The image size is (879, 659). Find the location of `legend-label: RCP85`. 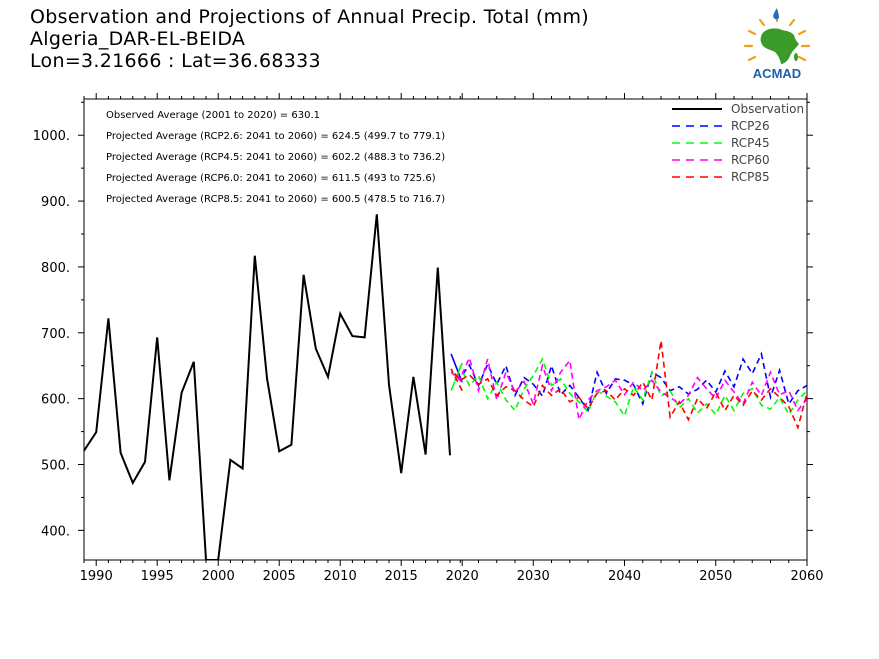

legend-label: RCP85 is located at coordinates (750, 177).